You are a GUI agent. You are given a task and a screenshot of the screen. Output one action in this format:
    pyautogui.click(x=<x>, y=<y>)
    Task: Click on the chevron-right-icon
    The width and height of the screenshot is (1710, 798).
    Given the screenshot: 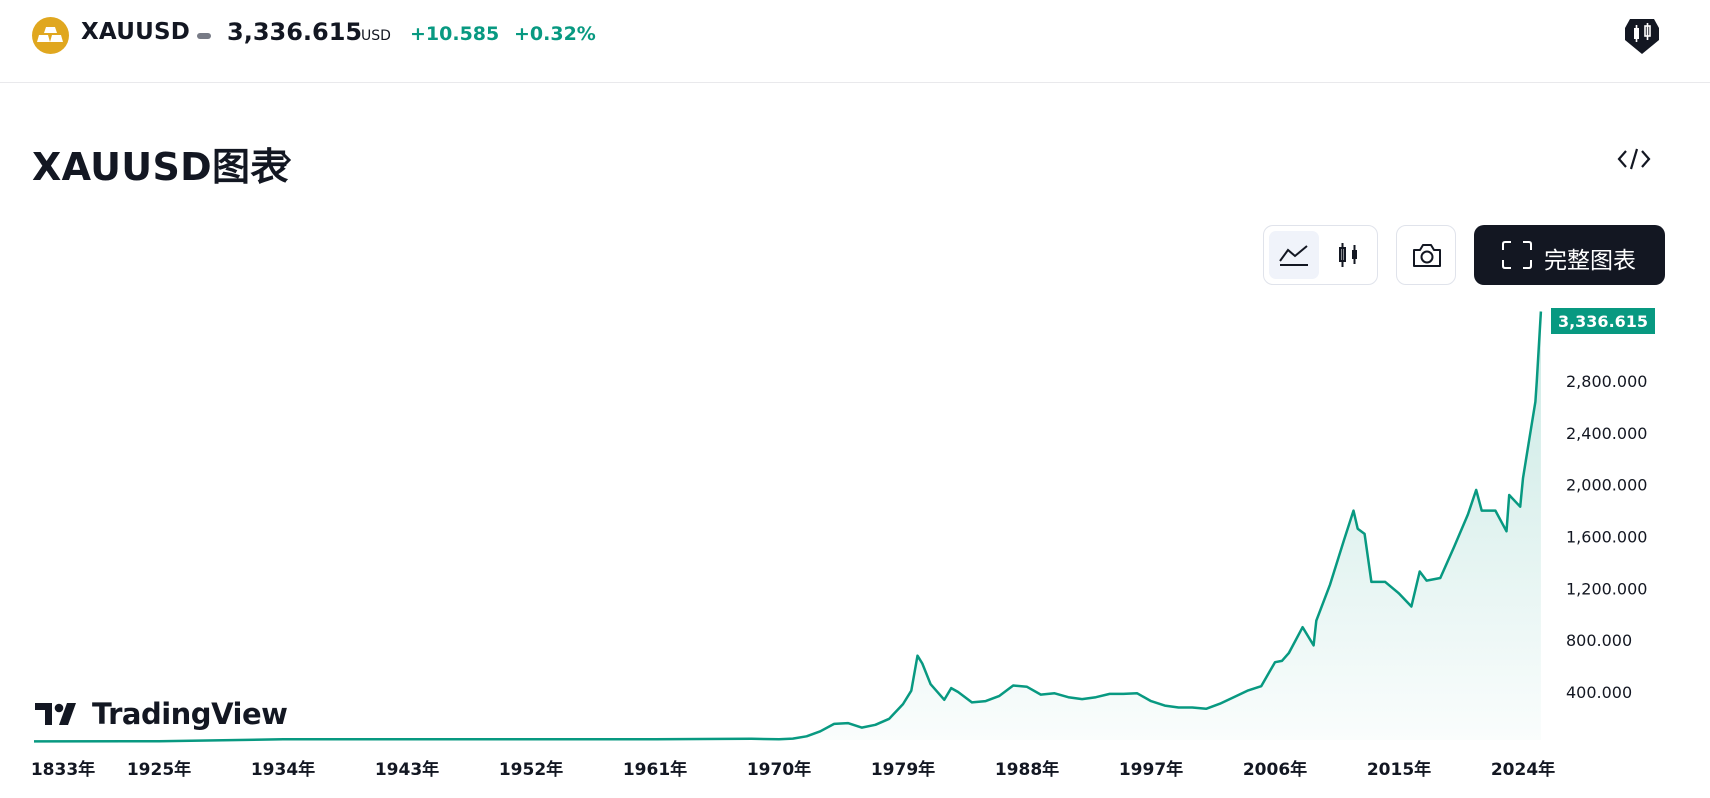 What is the action you would take?
    pyautogui.click(x=285, y=162)
    